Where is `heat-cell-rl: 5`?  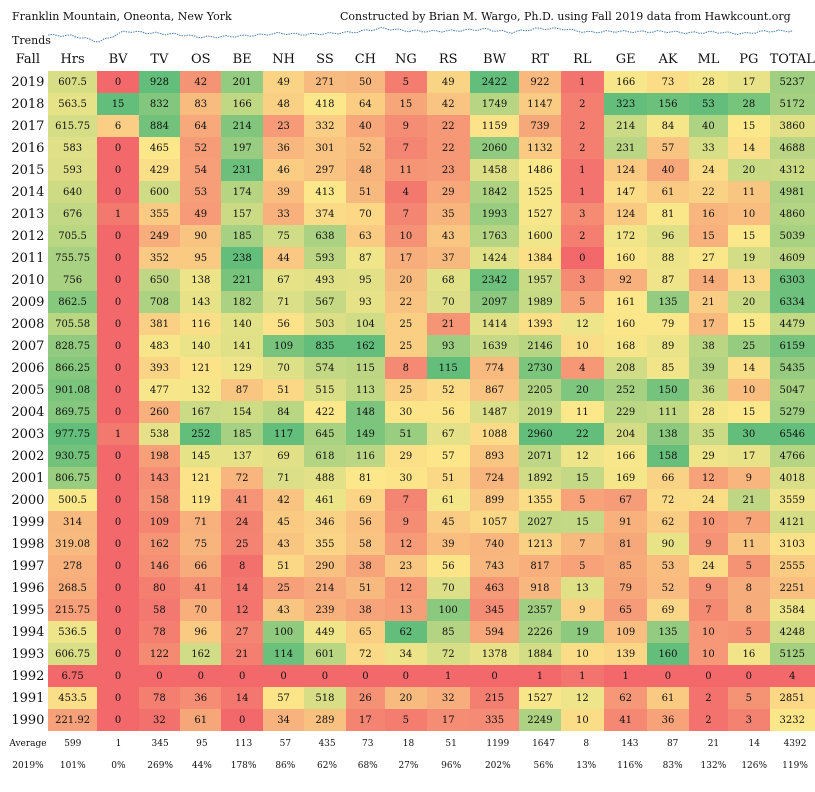
heat-cell-rl: 5 is located at coordinates (582, 302).